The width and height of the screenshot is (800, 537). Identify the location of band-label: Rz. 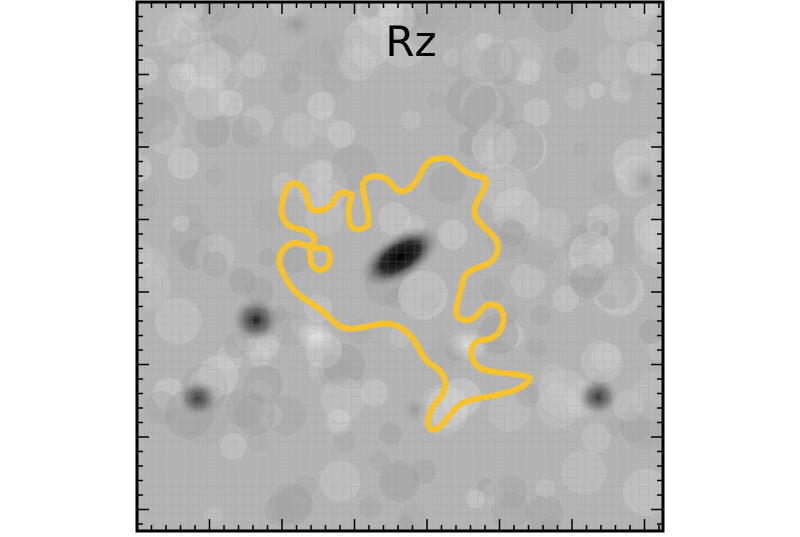
(410, 41).